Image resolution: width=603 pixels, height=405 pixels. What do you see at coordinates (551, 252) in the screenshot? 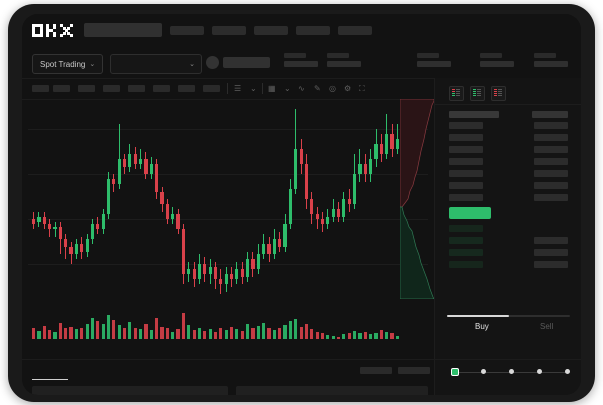
I see `orderbook-bid-qty` at bounding box center [551, 252].